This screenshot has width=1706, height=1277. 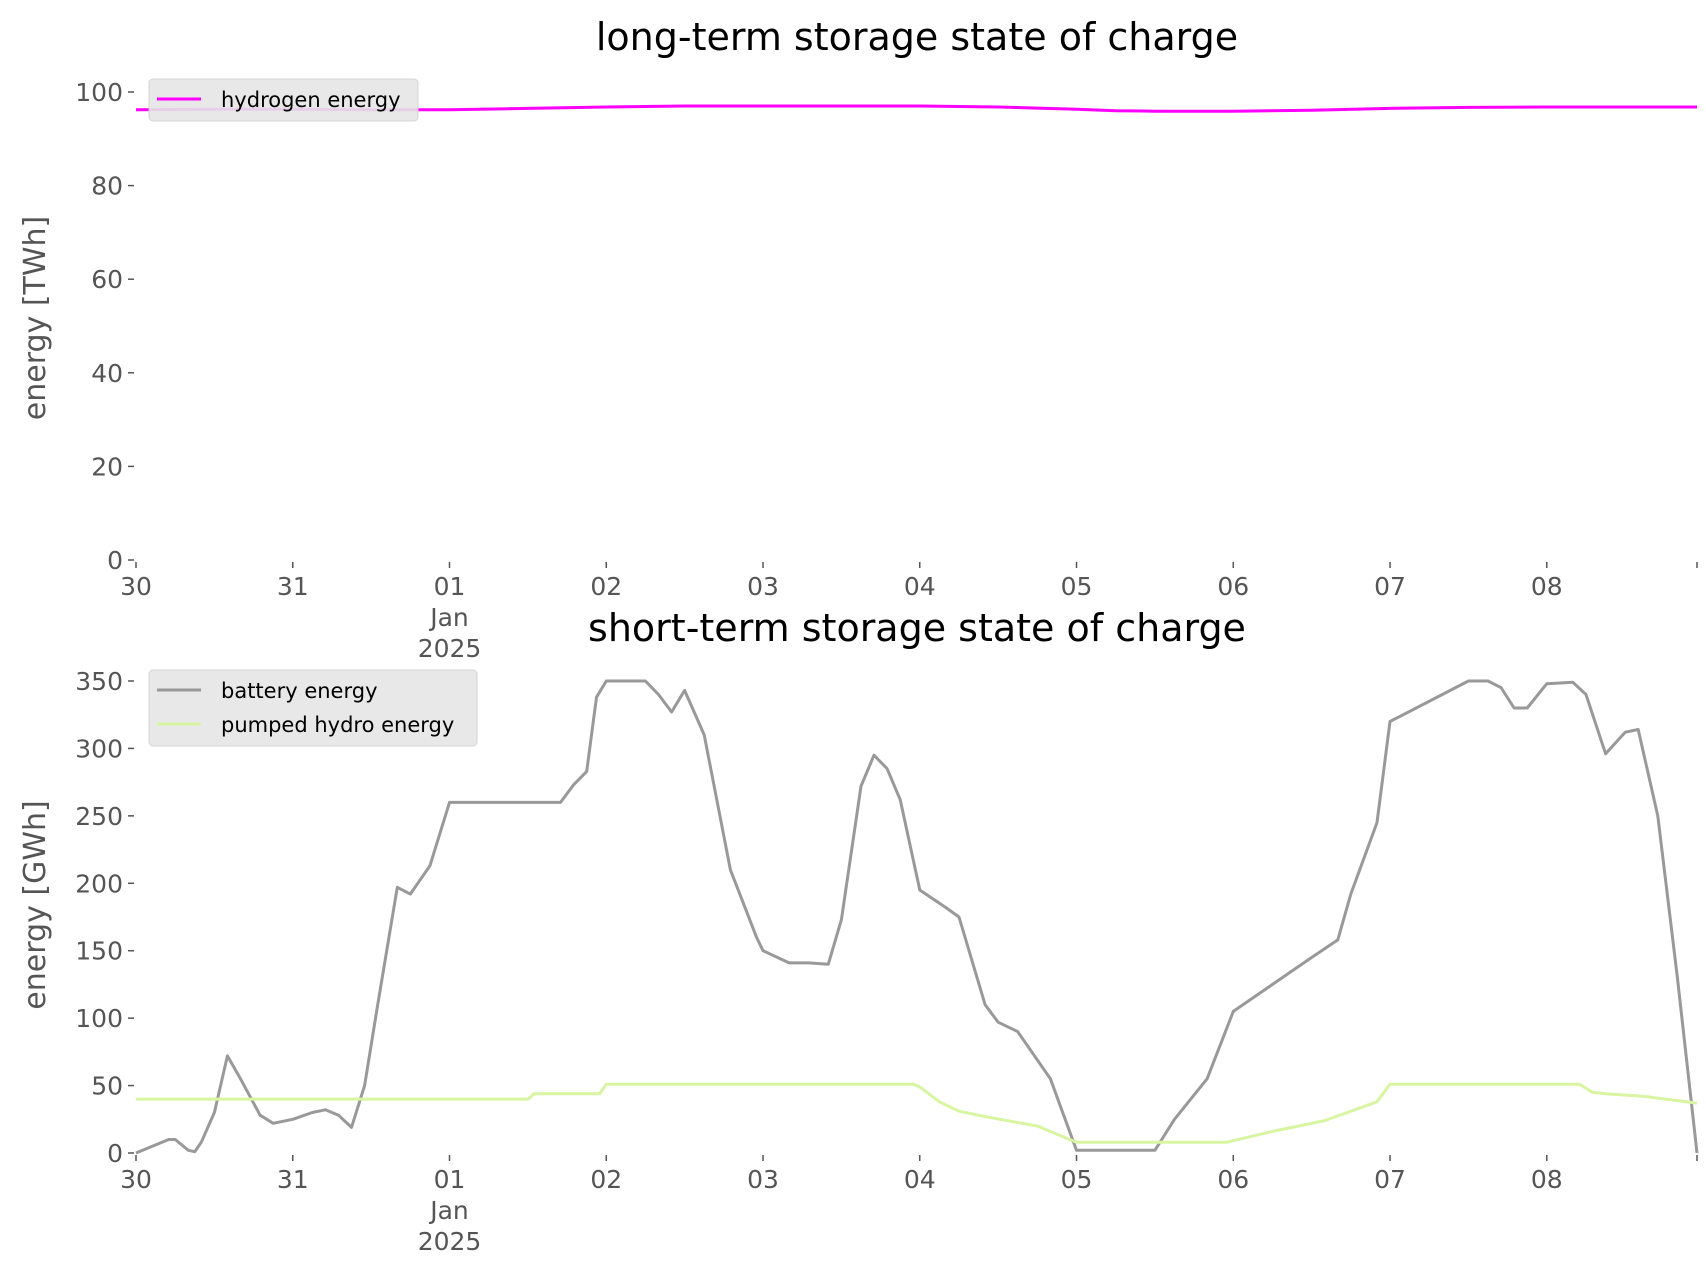 I want to click on legend-label: hydrogen energy, so click(x=311, y=100).